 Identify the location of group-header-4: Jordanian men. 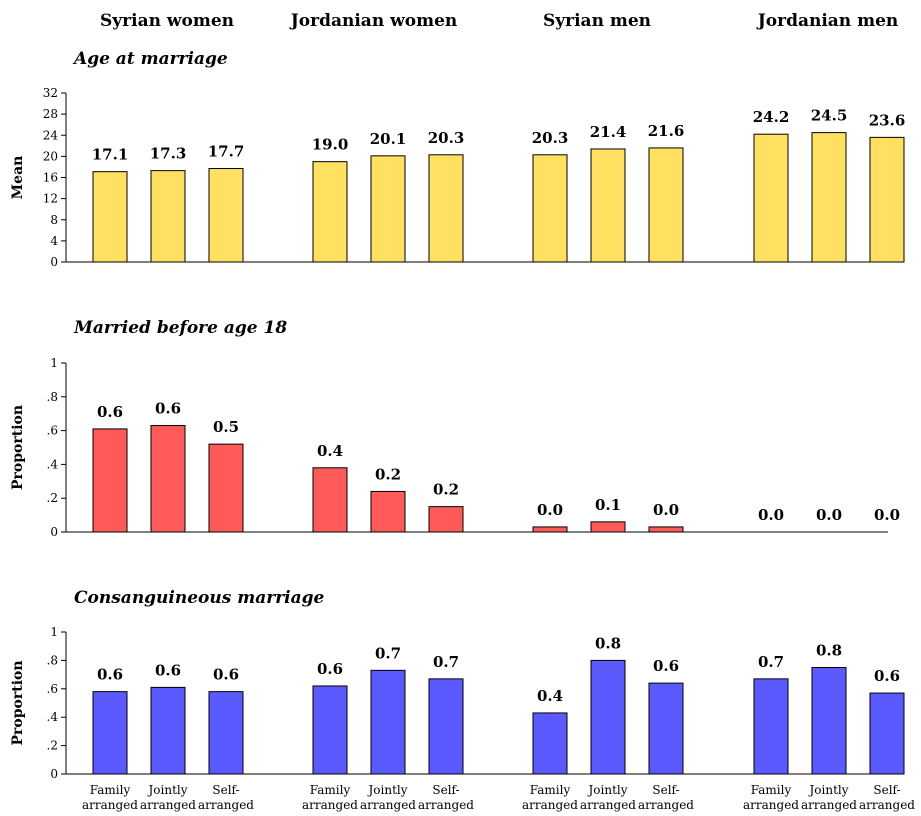
(827, 21).